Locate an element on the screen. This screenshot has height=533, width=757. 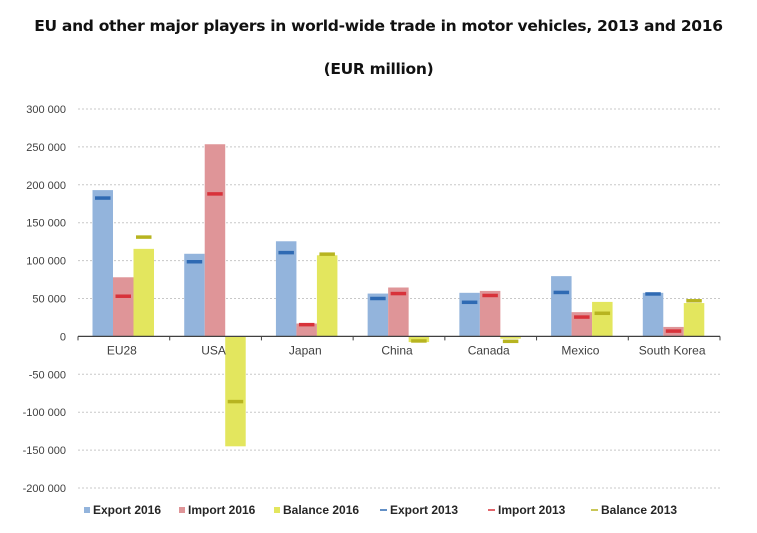
y-tick-label: -200 000 is located at coordinates (44, 489).